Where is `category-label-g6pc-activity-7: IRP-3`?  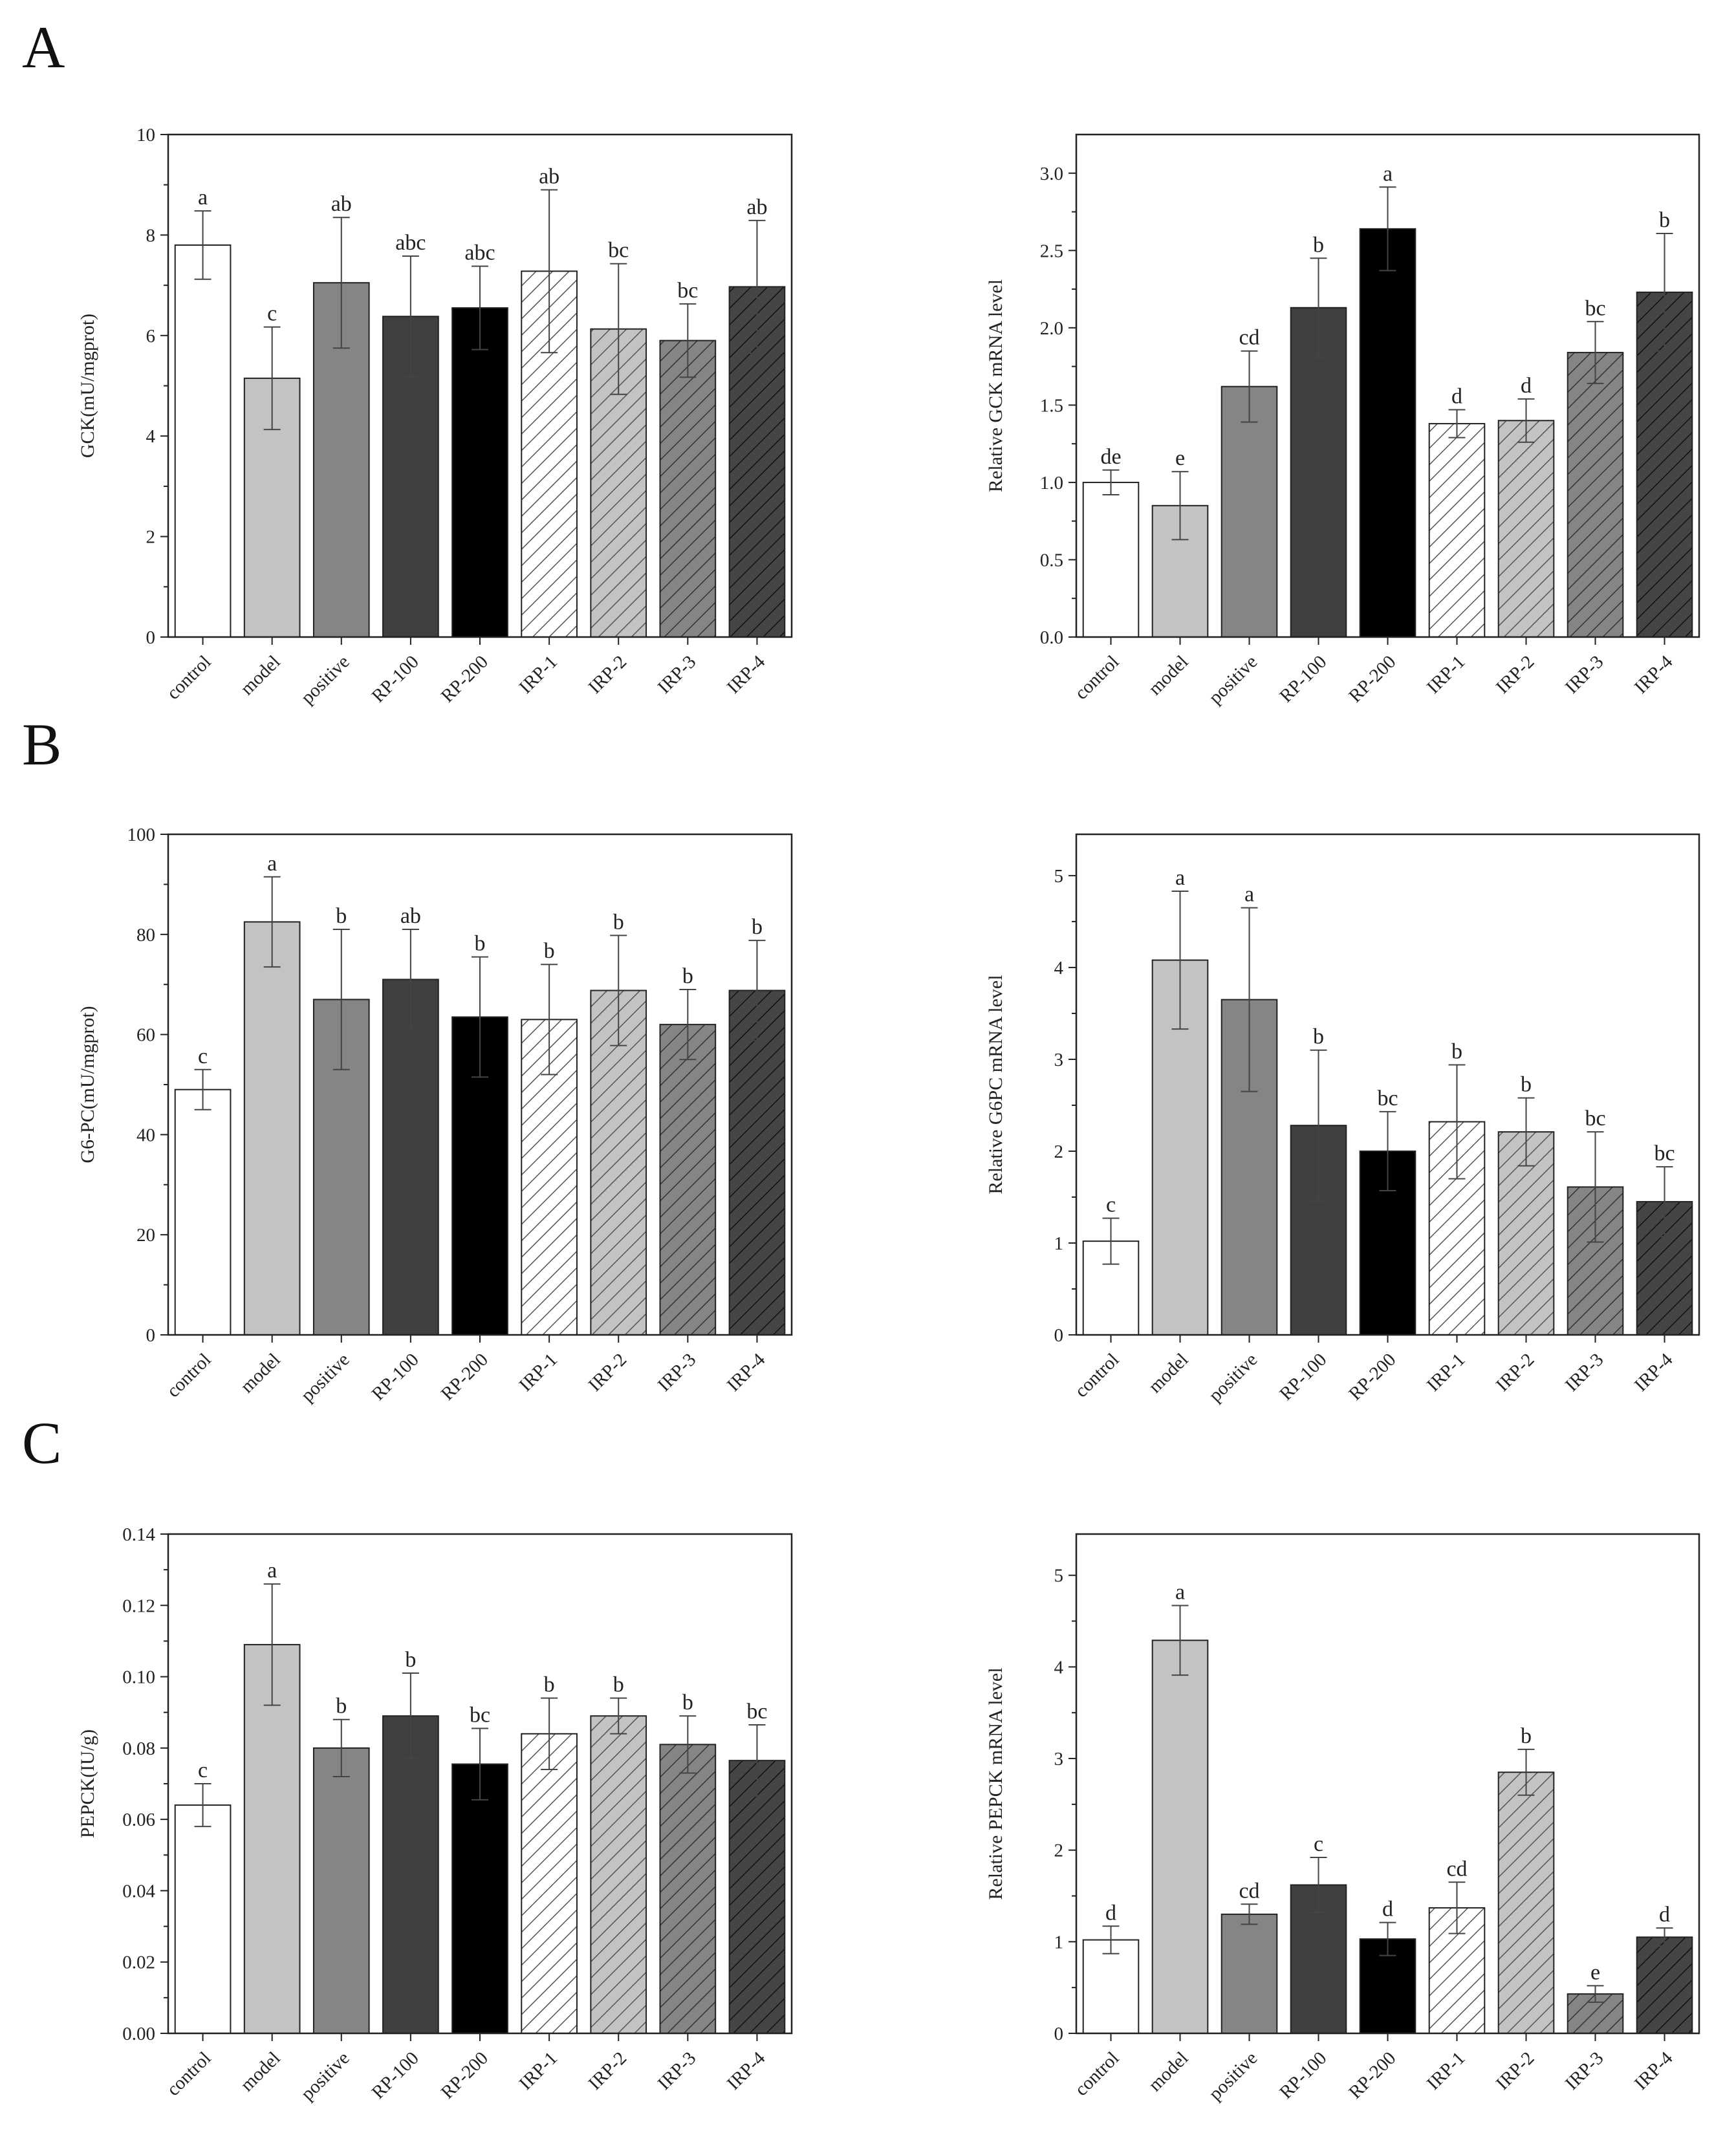 category-label-g6pc-activity-7: IRP-3 is located at coordinates (677, 1372).